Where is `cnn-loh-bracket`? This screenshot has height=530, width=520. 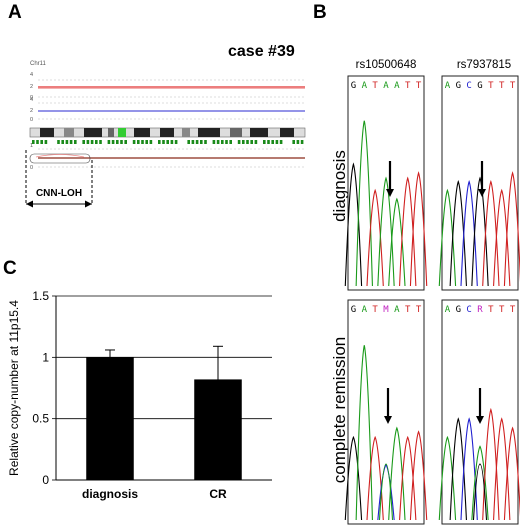 cnn-loh-bracket is located at coordinates (59, 179).